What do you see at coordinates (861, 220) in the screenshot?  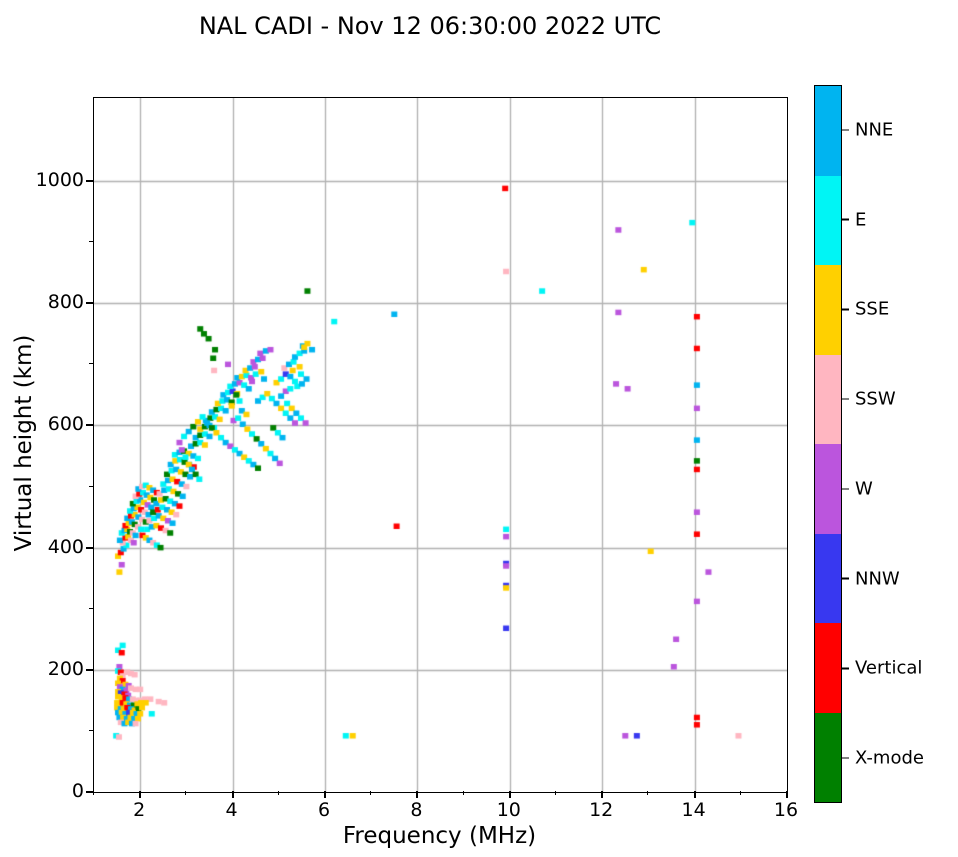 I see `colorbar-tick-label: E` at bounding box center [861, 220].